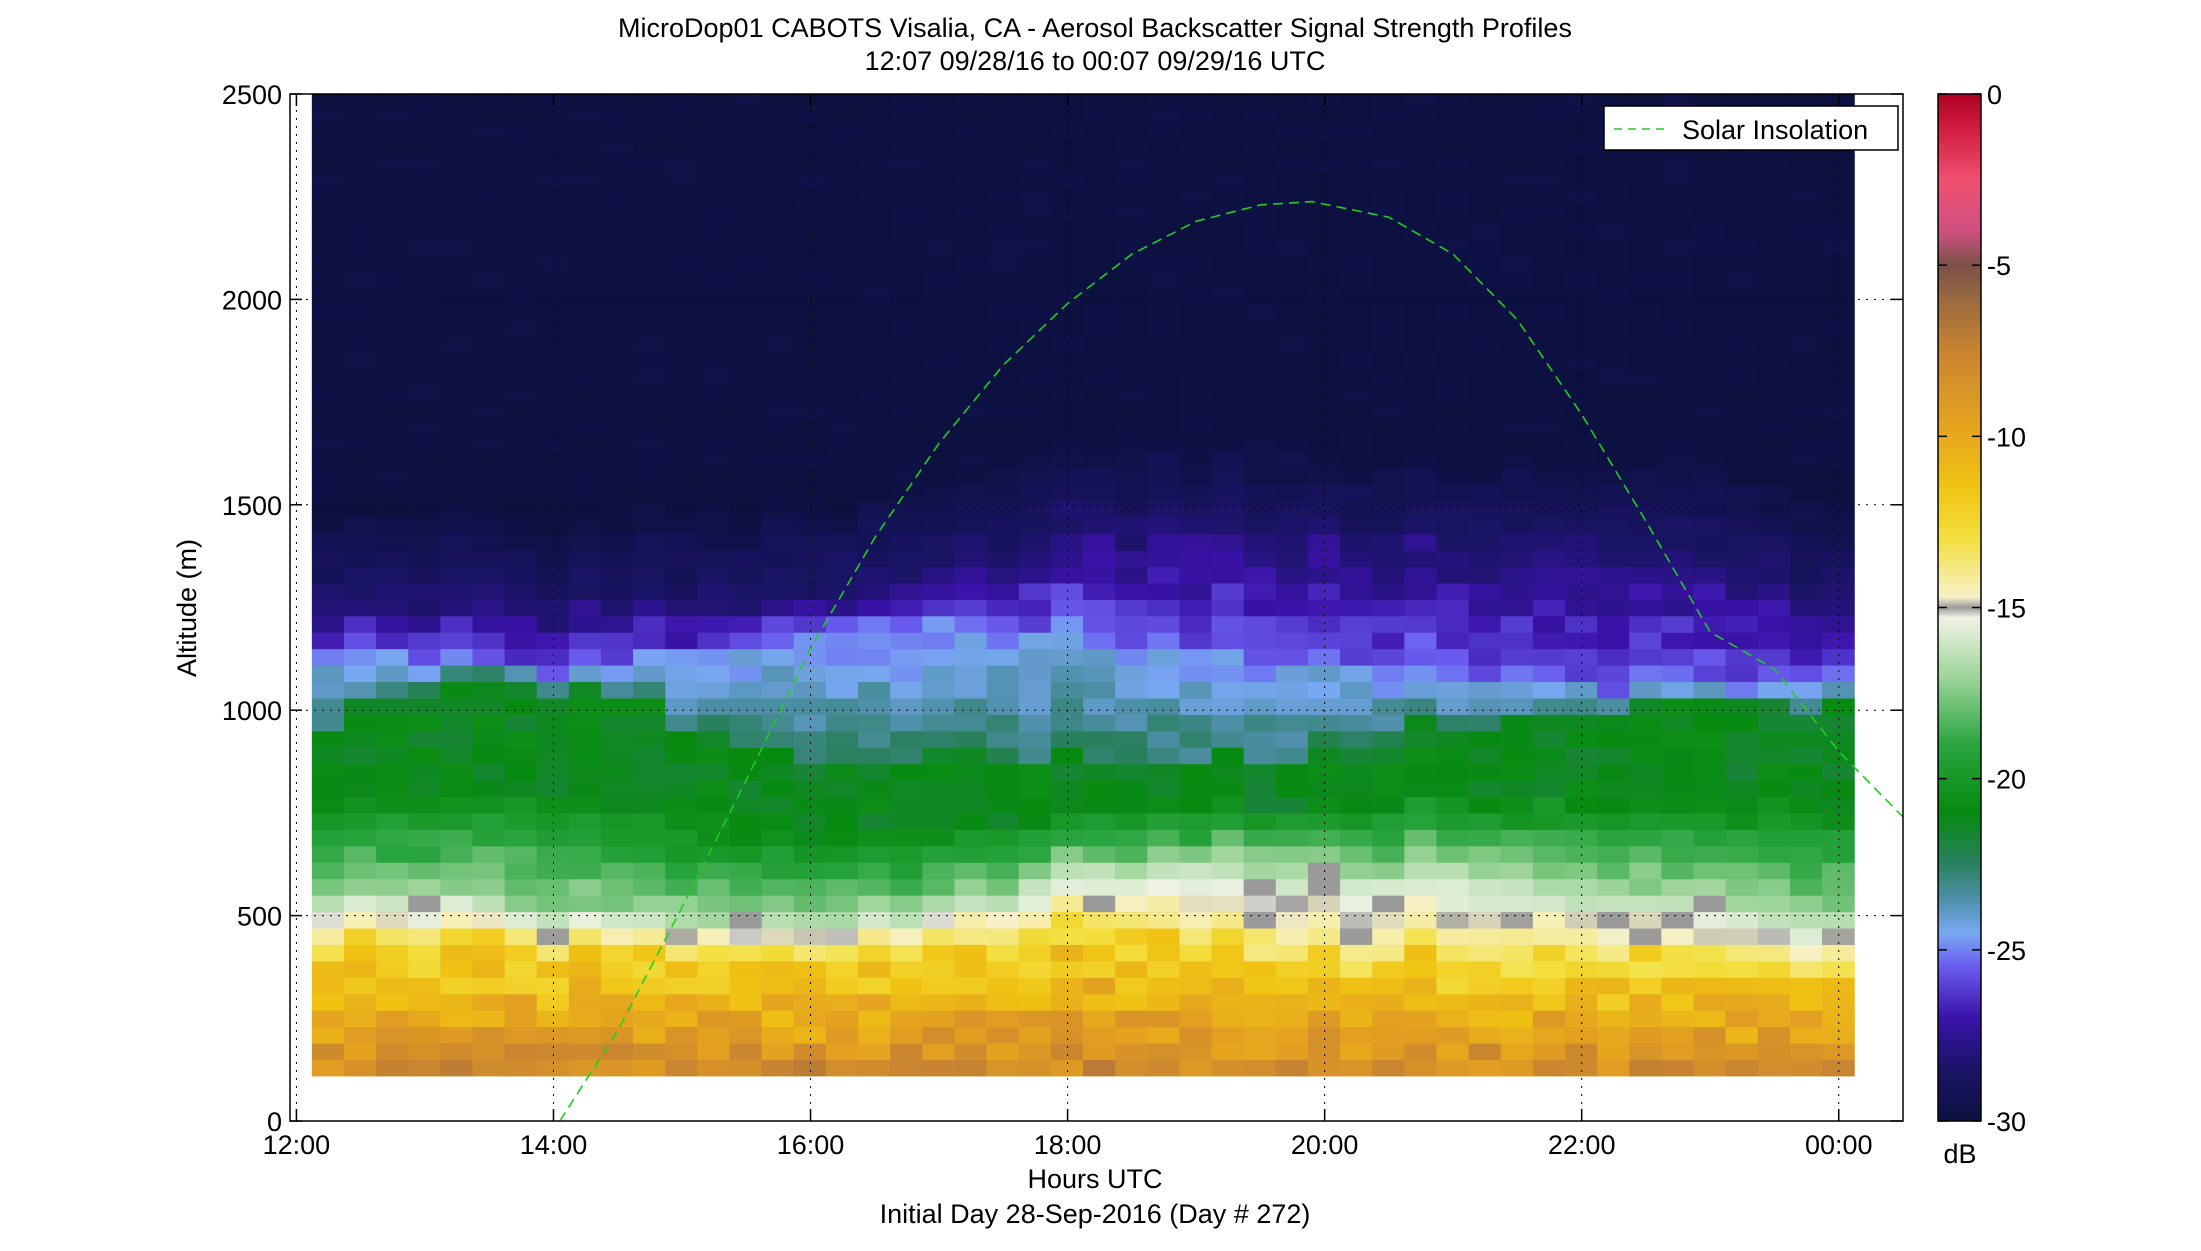 Image resolution: width=2201 pixels, height=1251 pixels. Describe the element at coordinates (554, 1145) in the screenshot. I see `x-tick-label: 14:00` at that location.